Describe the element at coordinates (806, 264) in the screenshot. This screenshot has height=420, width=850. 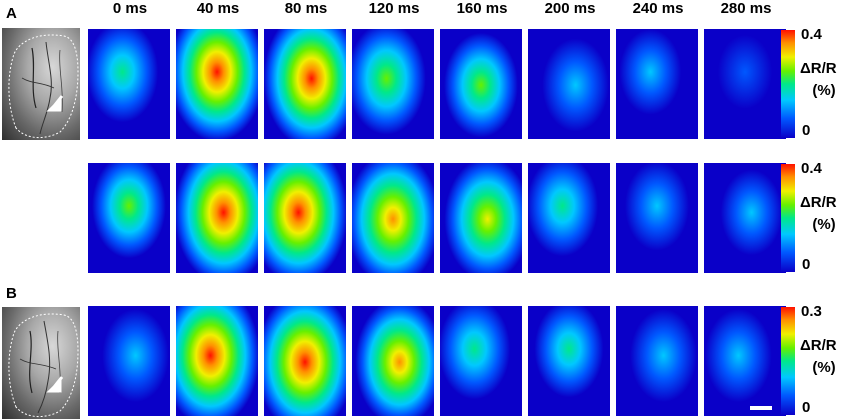
I see `colorbar-a2-min: 0` at that location.